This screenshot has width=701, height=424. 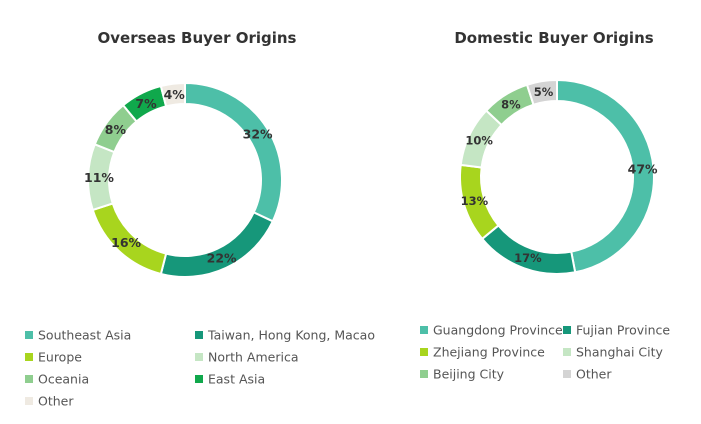 What do you see at coordinates (567, 374) in the screenshot?
I see `domestic-legend-swatch-other` at bounding box center [567, 374].